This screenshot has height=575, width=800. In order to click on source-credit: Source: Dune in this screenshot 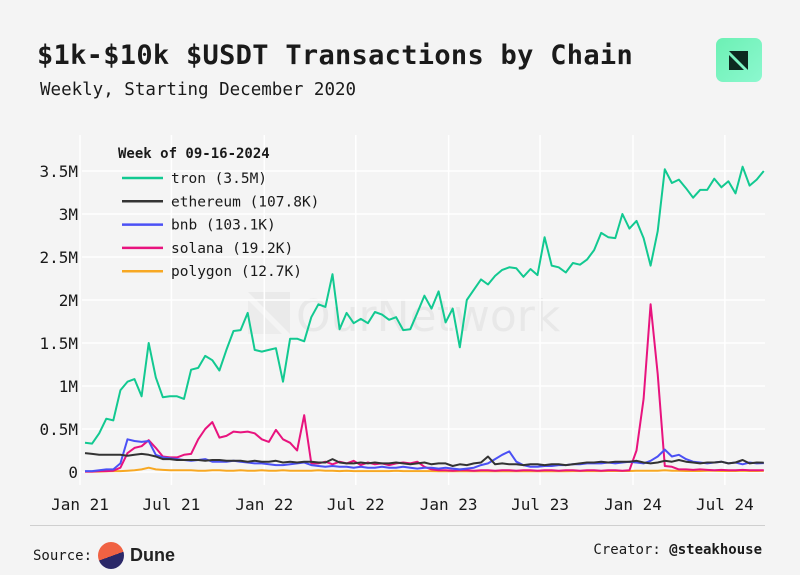, I will do `click(104, 555)`.